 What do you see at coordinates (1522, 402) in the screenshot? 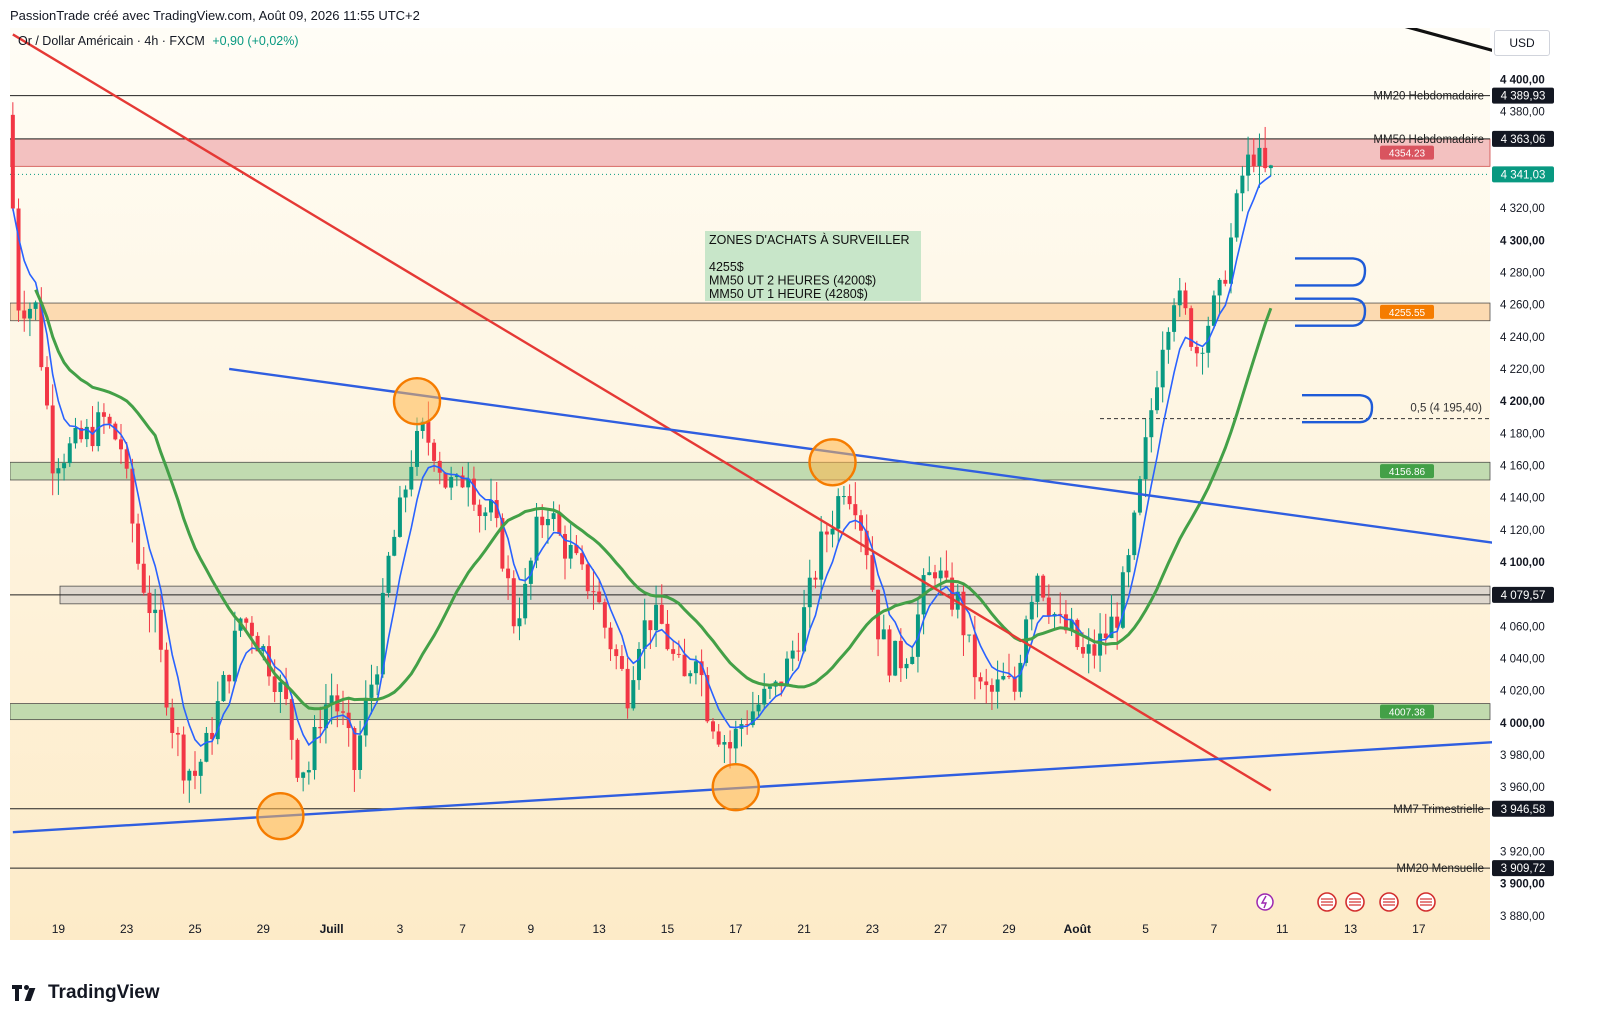
I see `price-tick: 4 200,00` at bounding box center [1522, 402].